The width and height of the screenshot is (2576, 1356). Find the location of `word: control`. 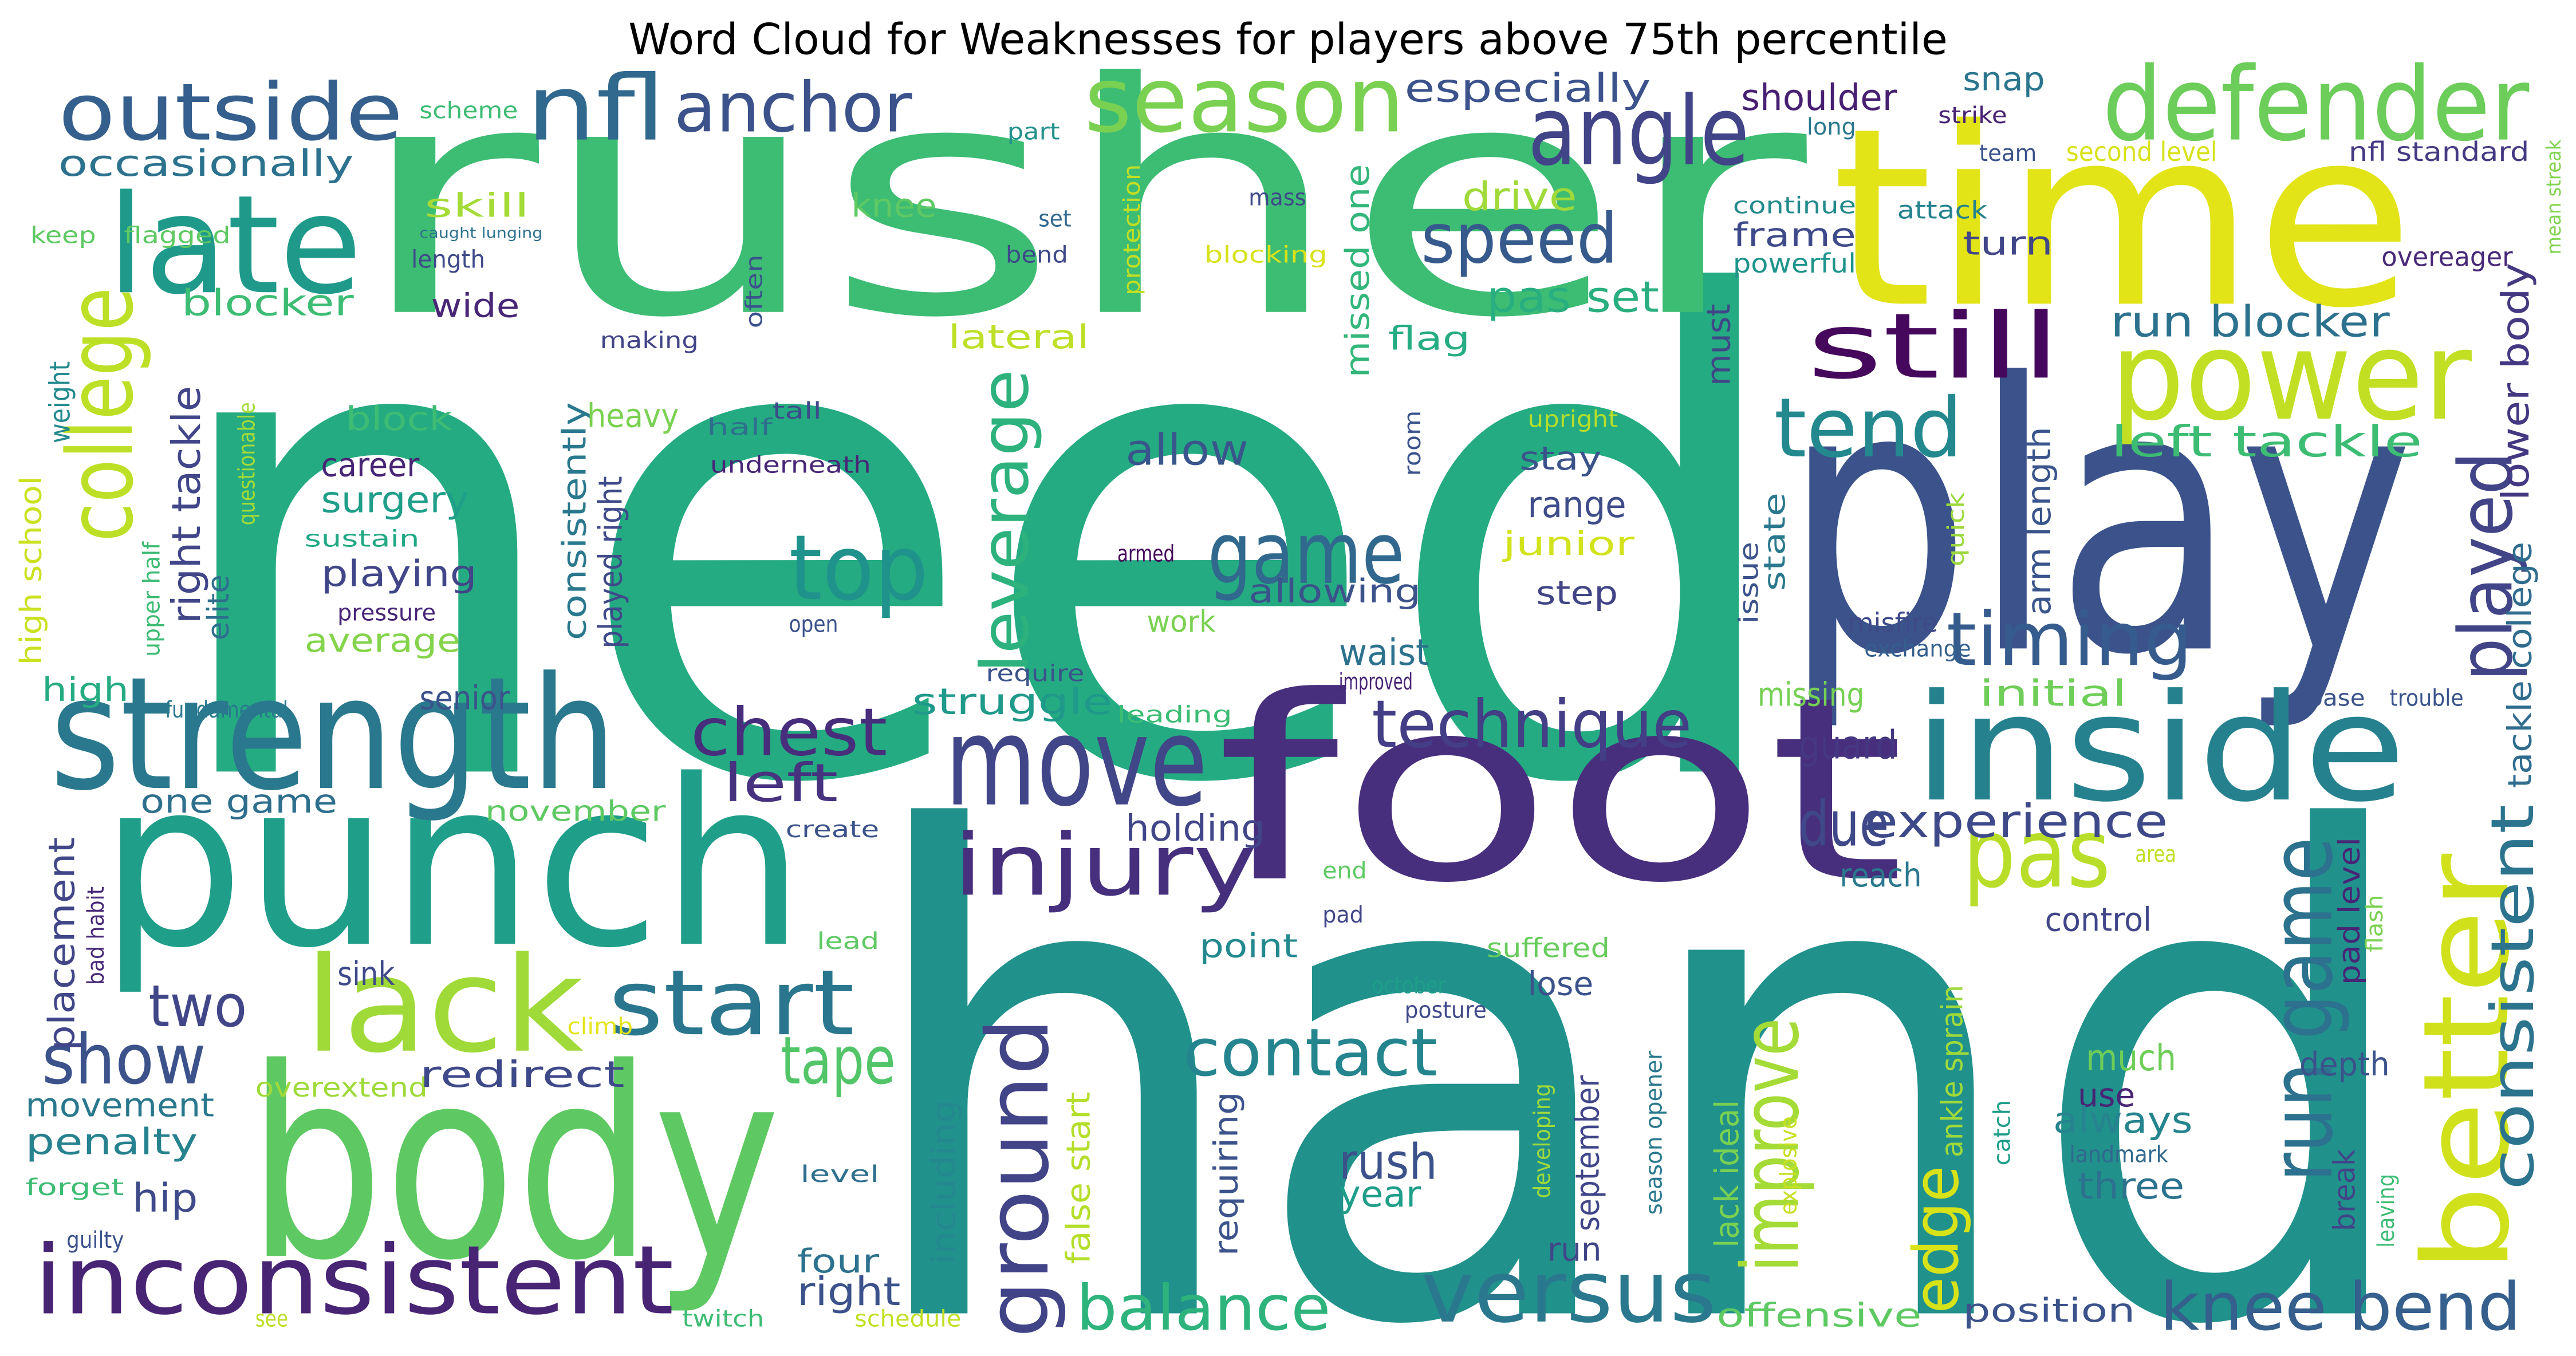

word: control is located at coordinates (2099, 919).